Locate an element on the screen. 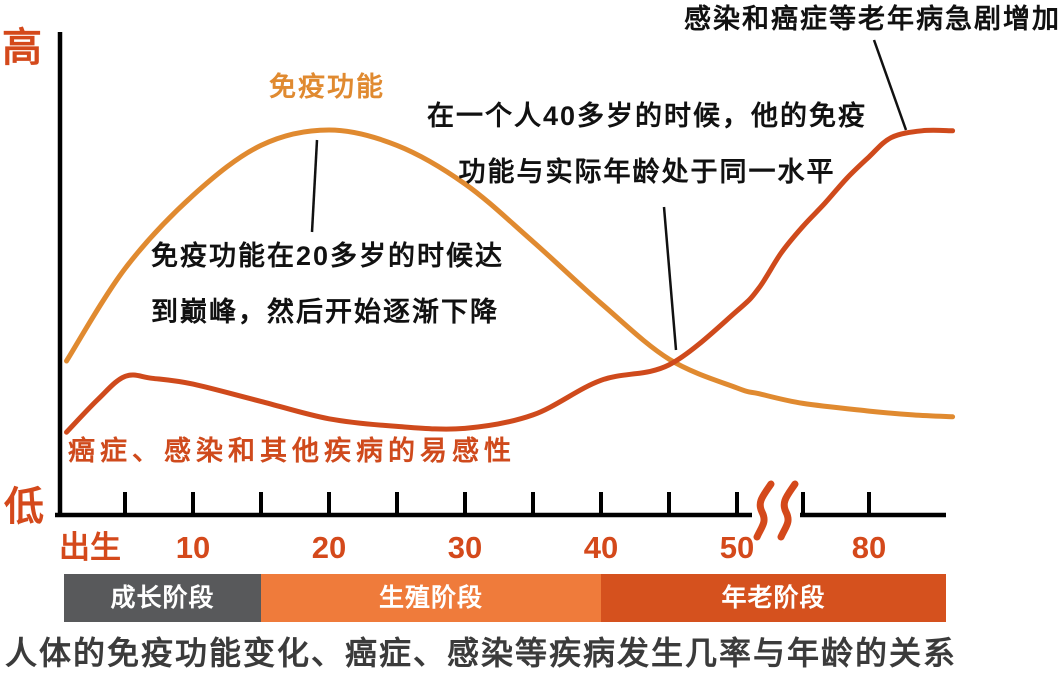 The height and width of the screenshot is (680, 1064). stage-band-growth: 成长阶段 is located at coordinates (162, 598).